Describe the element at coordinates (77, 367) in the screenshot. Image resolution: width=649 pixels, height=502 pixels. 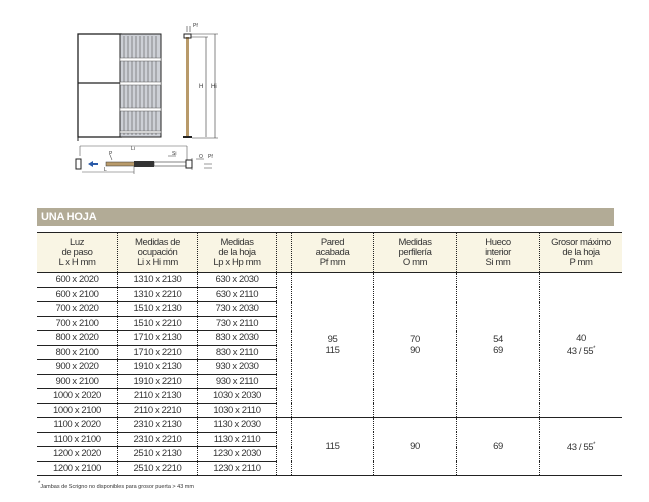
I see `cell: 900 x 2020` at that location.